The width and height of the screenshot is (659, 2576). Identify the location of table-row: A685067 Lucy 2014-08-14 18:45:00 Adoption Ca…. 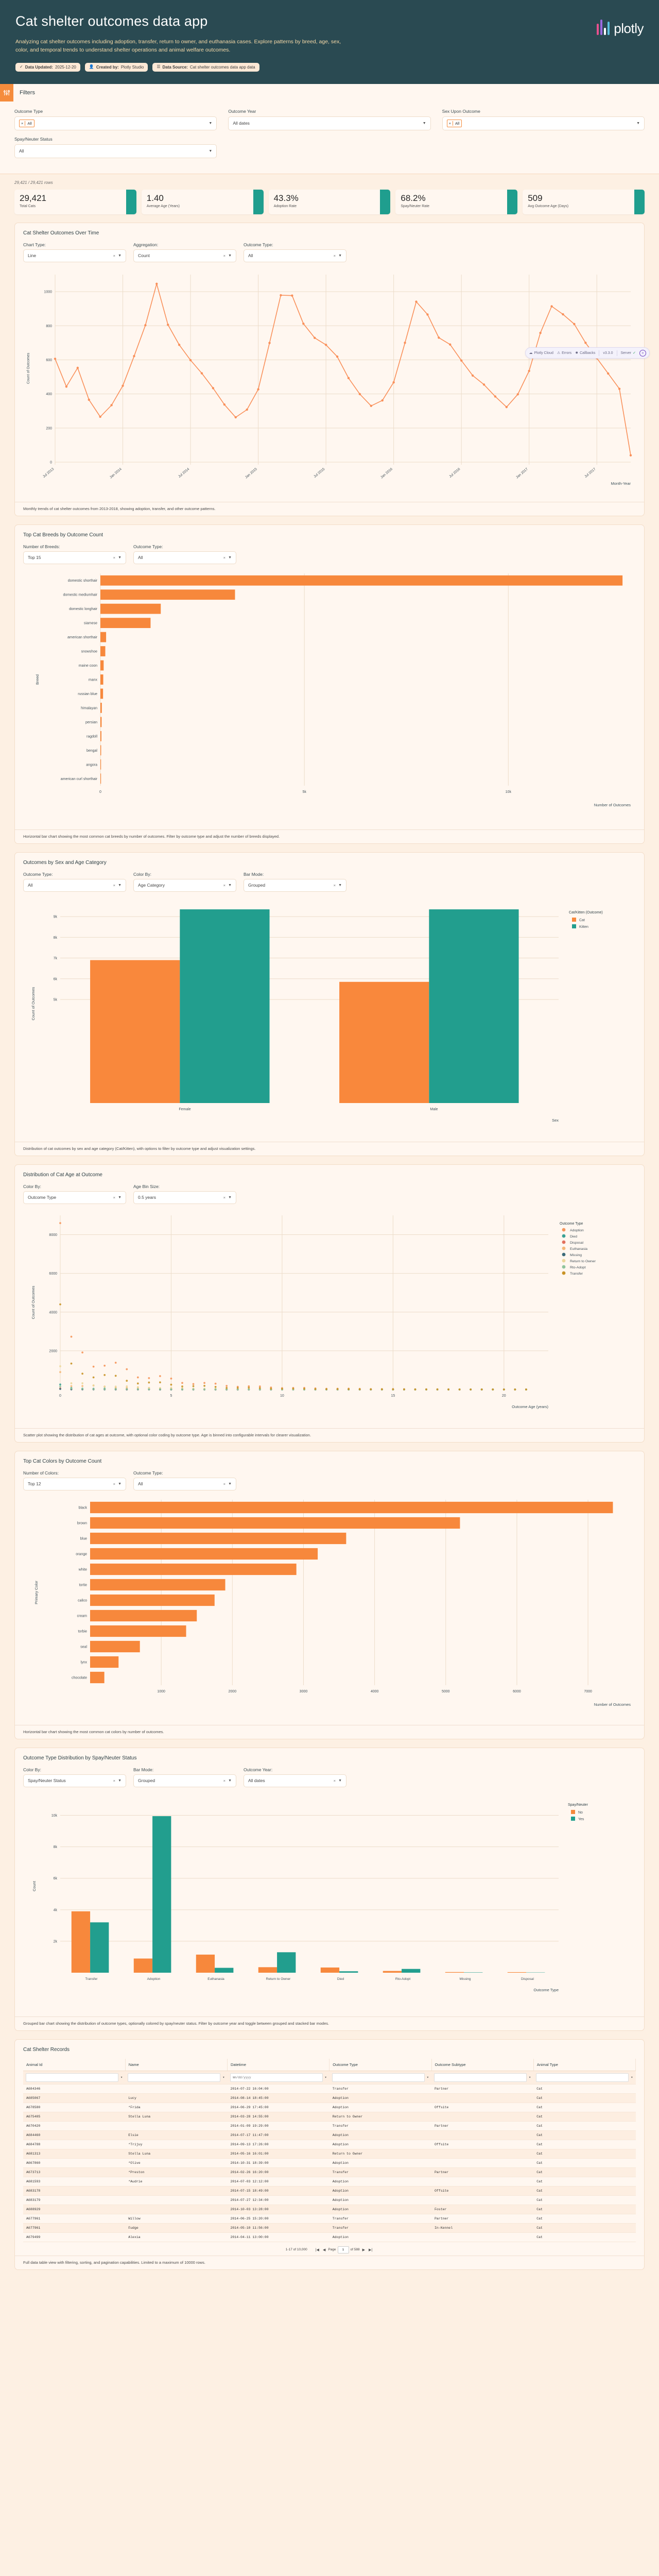
(329, 2098).